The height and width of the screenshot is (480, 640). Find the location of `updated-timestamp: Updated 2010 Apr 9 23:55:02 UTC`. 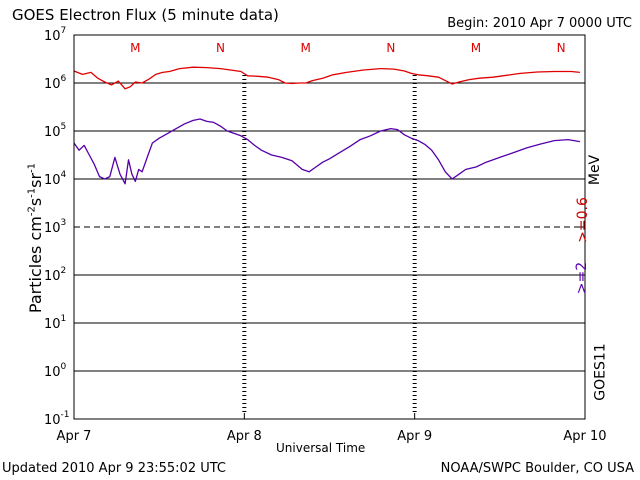

updated-timestamp: Updated 2010 Apr 9 23:55:02 UTC is located at coordinates (114, 468).